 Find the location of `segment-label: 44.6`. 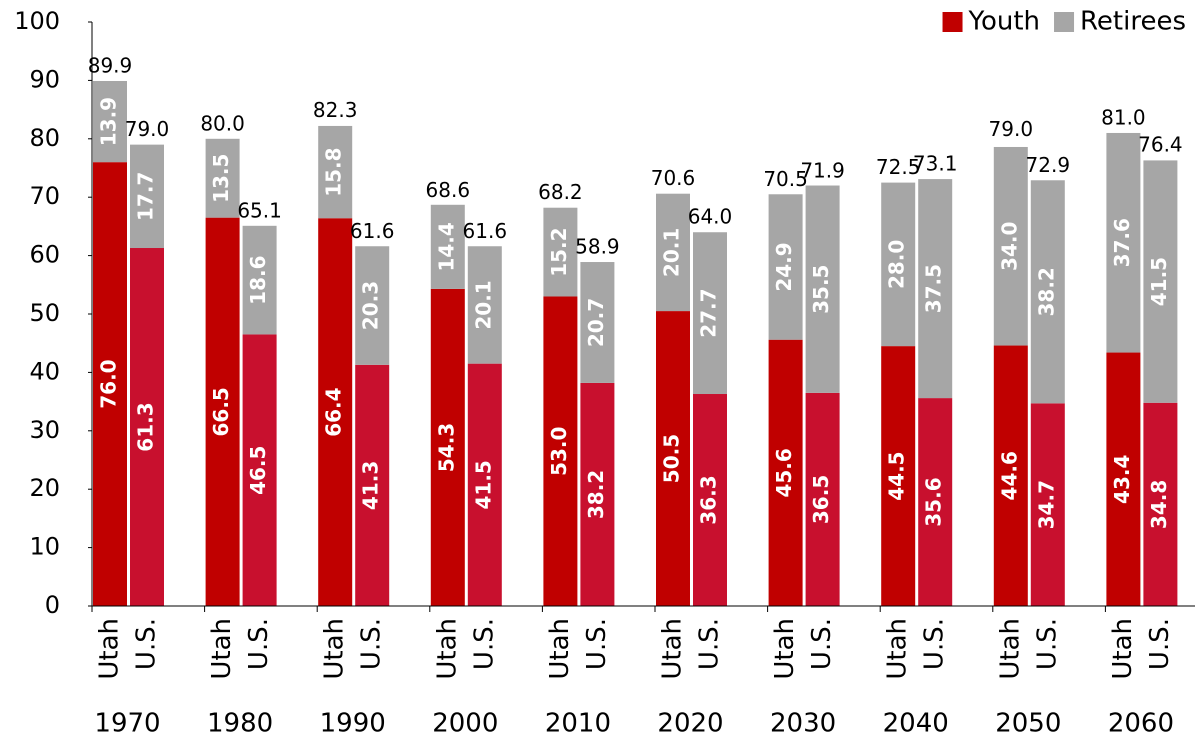

segment-label: 44.6 is located at coordinates (1009, 475).